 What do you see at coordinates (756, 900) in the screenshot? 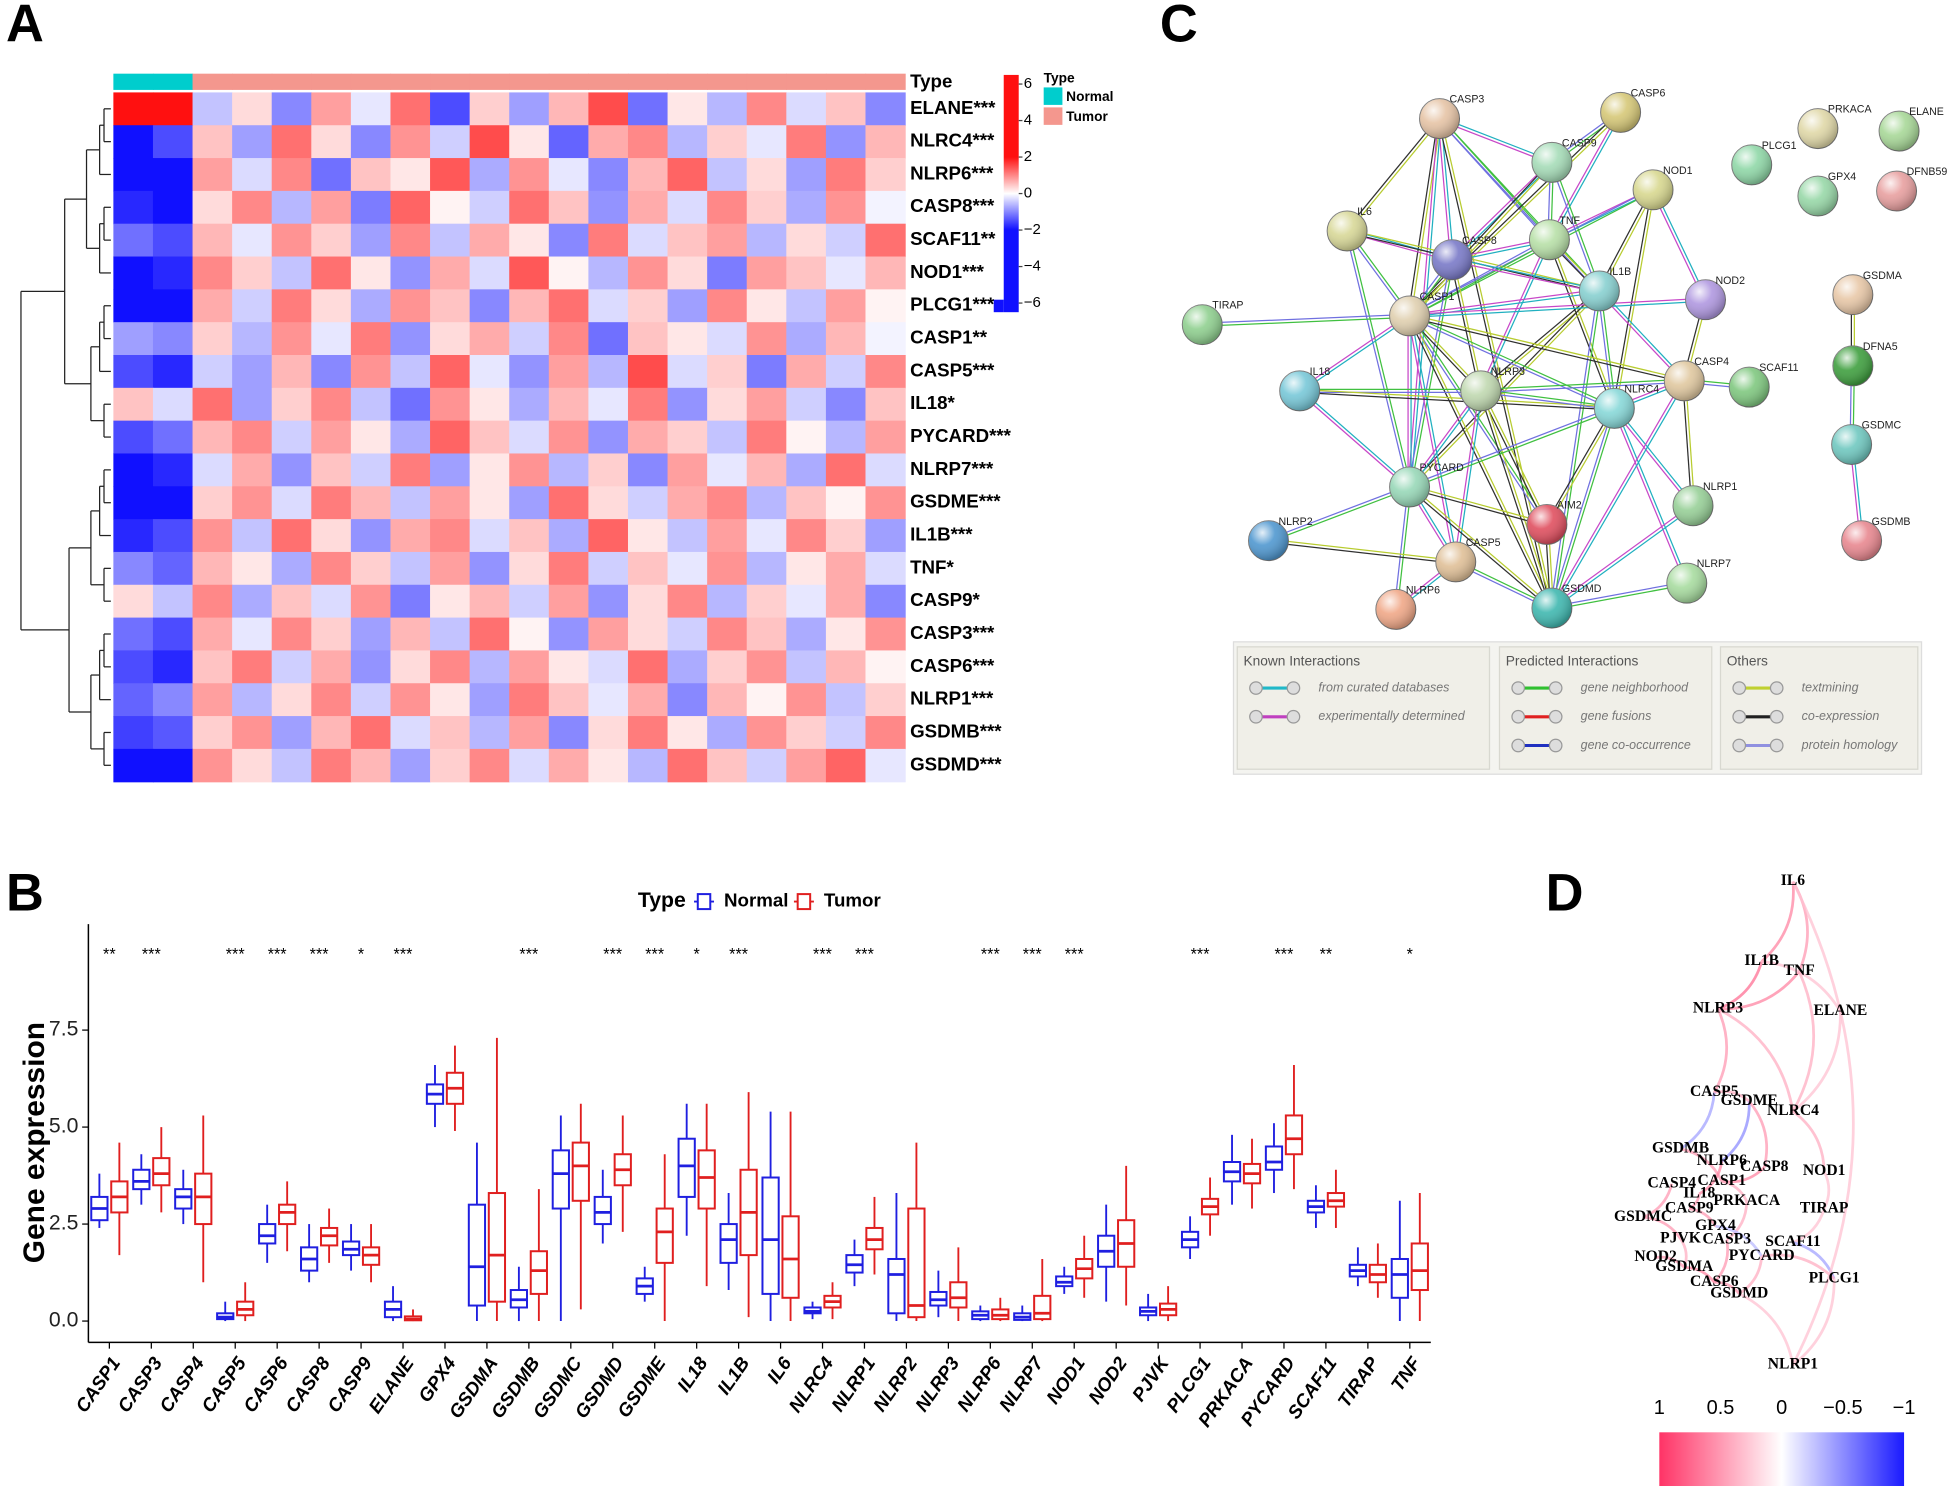
I see `legend-label: Normal` at bounding box center [756, 900].